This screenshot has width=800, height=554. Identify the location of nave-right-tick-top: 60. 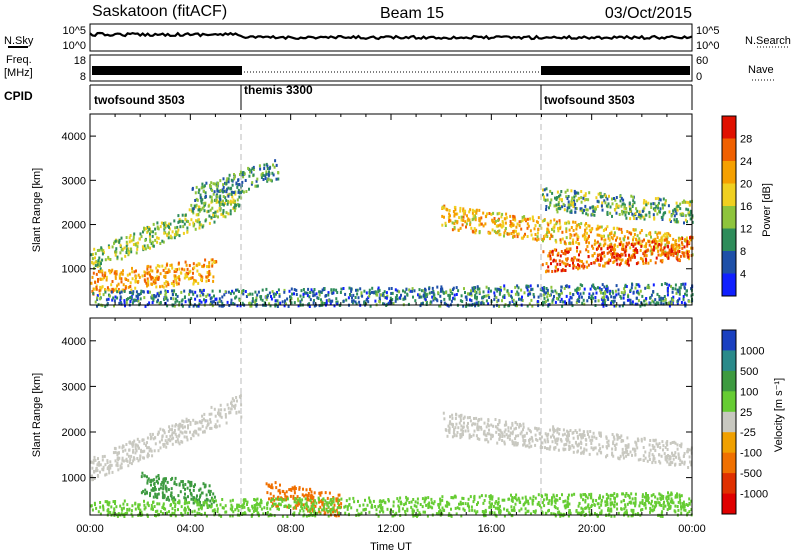
(702, 61).